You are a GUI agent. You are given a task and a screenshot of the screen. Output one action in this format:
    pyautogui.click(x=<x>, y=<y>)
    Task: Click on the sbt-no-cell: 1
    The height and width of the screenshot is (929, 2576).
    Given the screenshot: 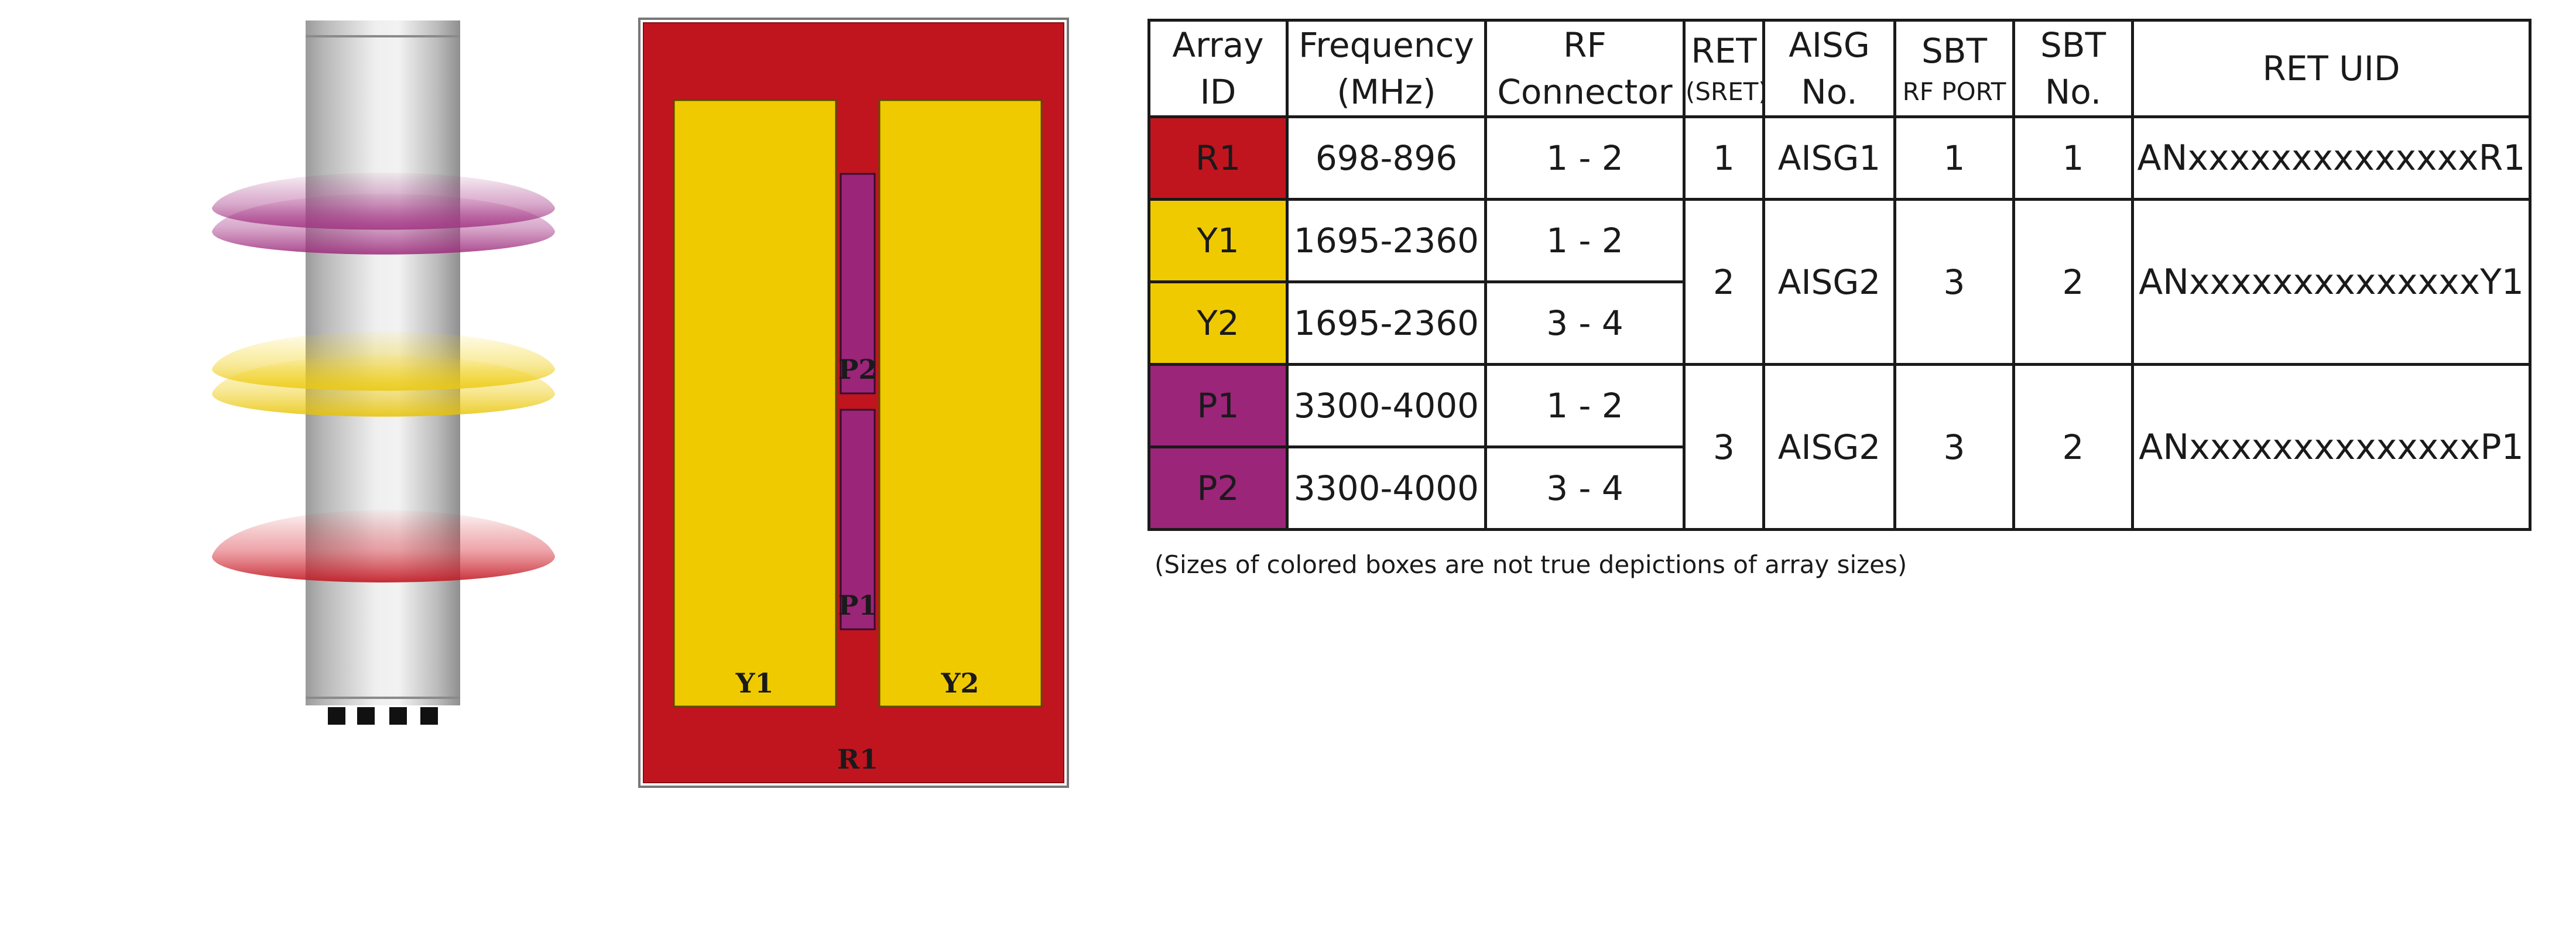 What is the action you would take?
    pyautogui.click(x=2073, y=158)
    